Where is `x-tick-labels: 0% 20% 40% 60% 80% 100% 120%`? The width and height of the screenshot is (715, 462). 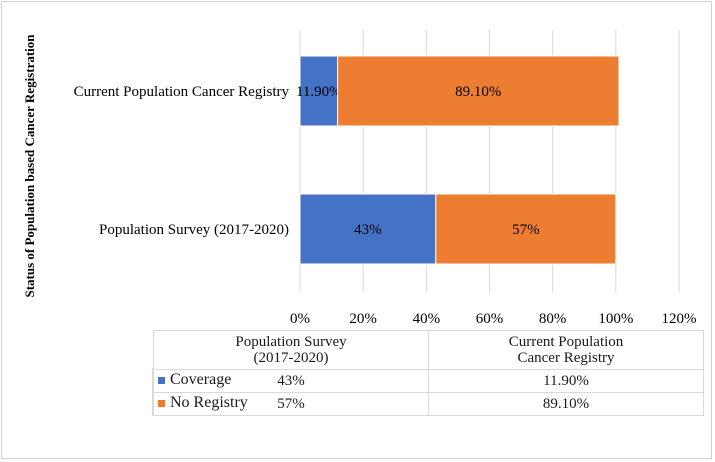 x-tick-labels: 0% 20% 40% 60% 80% 100% 120% is located at coordinates (493, 319).